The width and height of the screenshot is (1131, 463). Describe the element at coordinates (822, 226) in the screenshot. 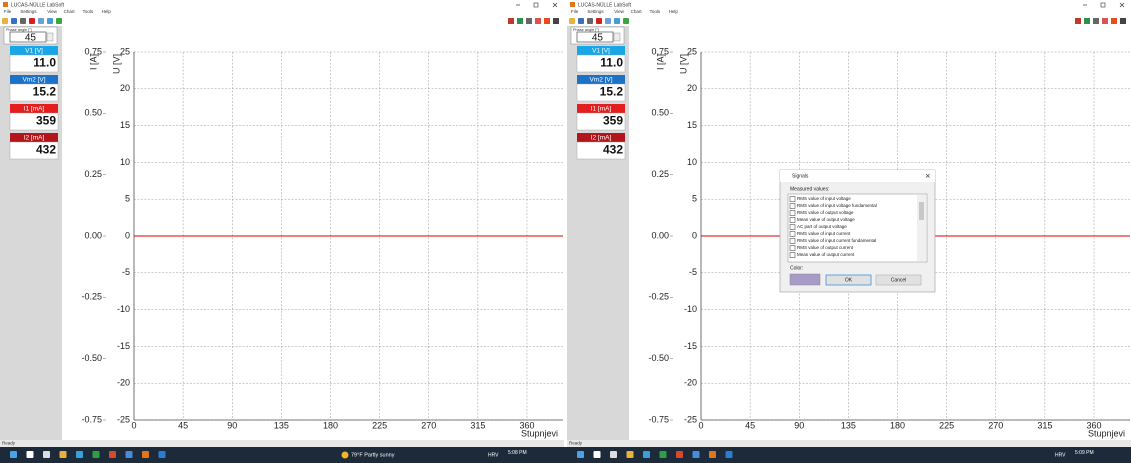

I see `list-item: AC part of output voltage` at that location.